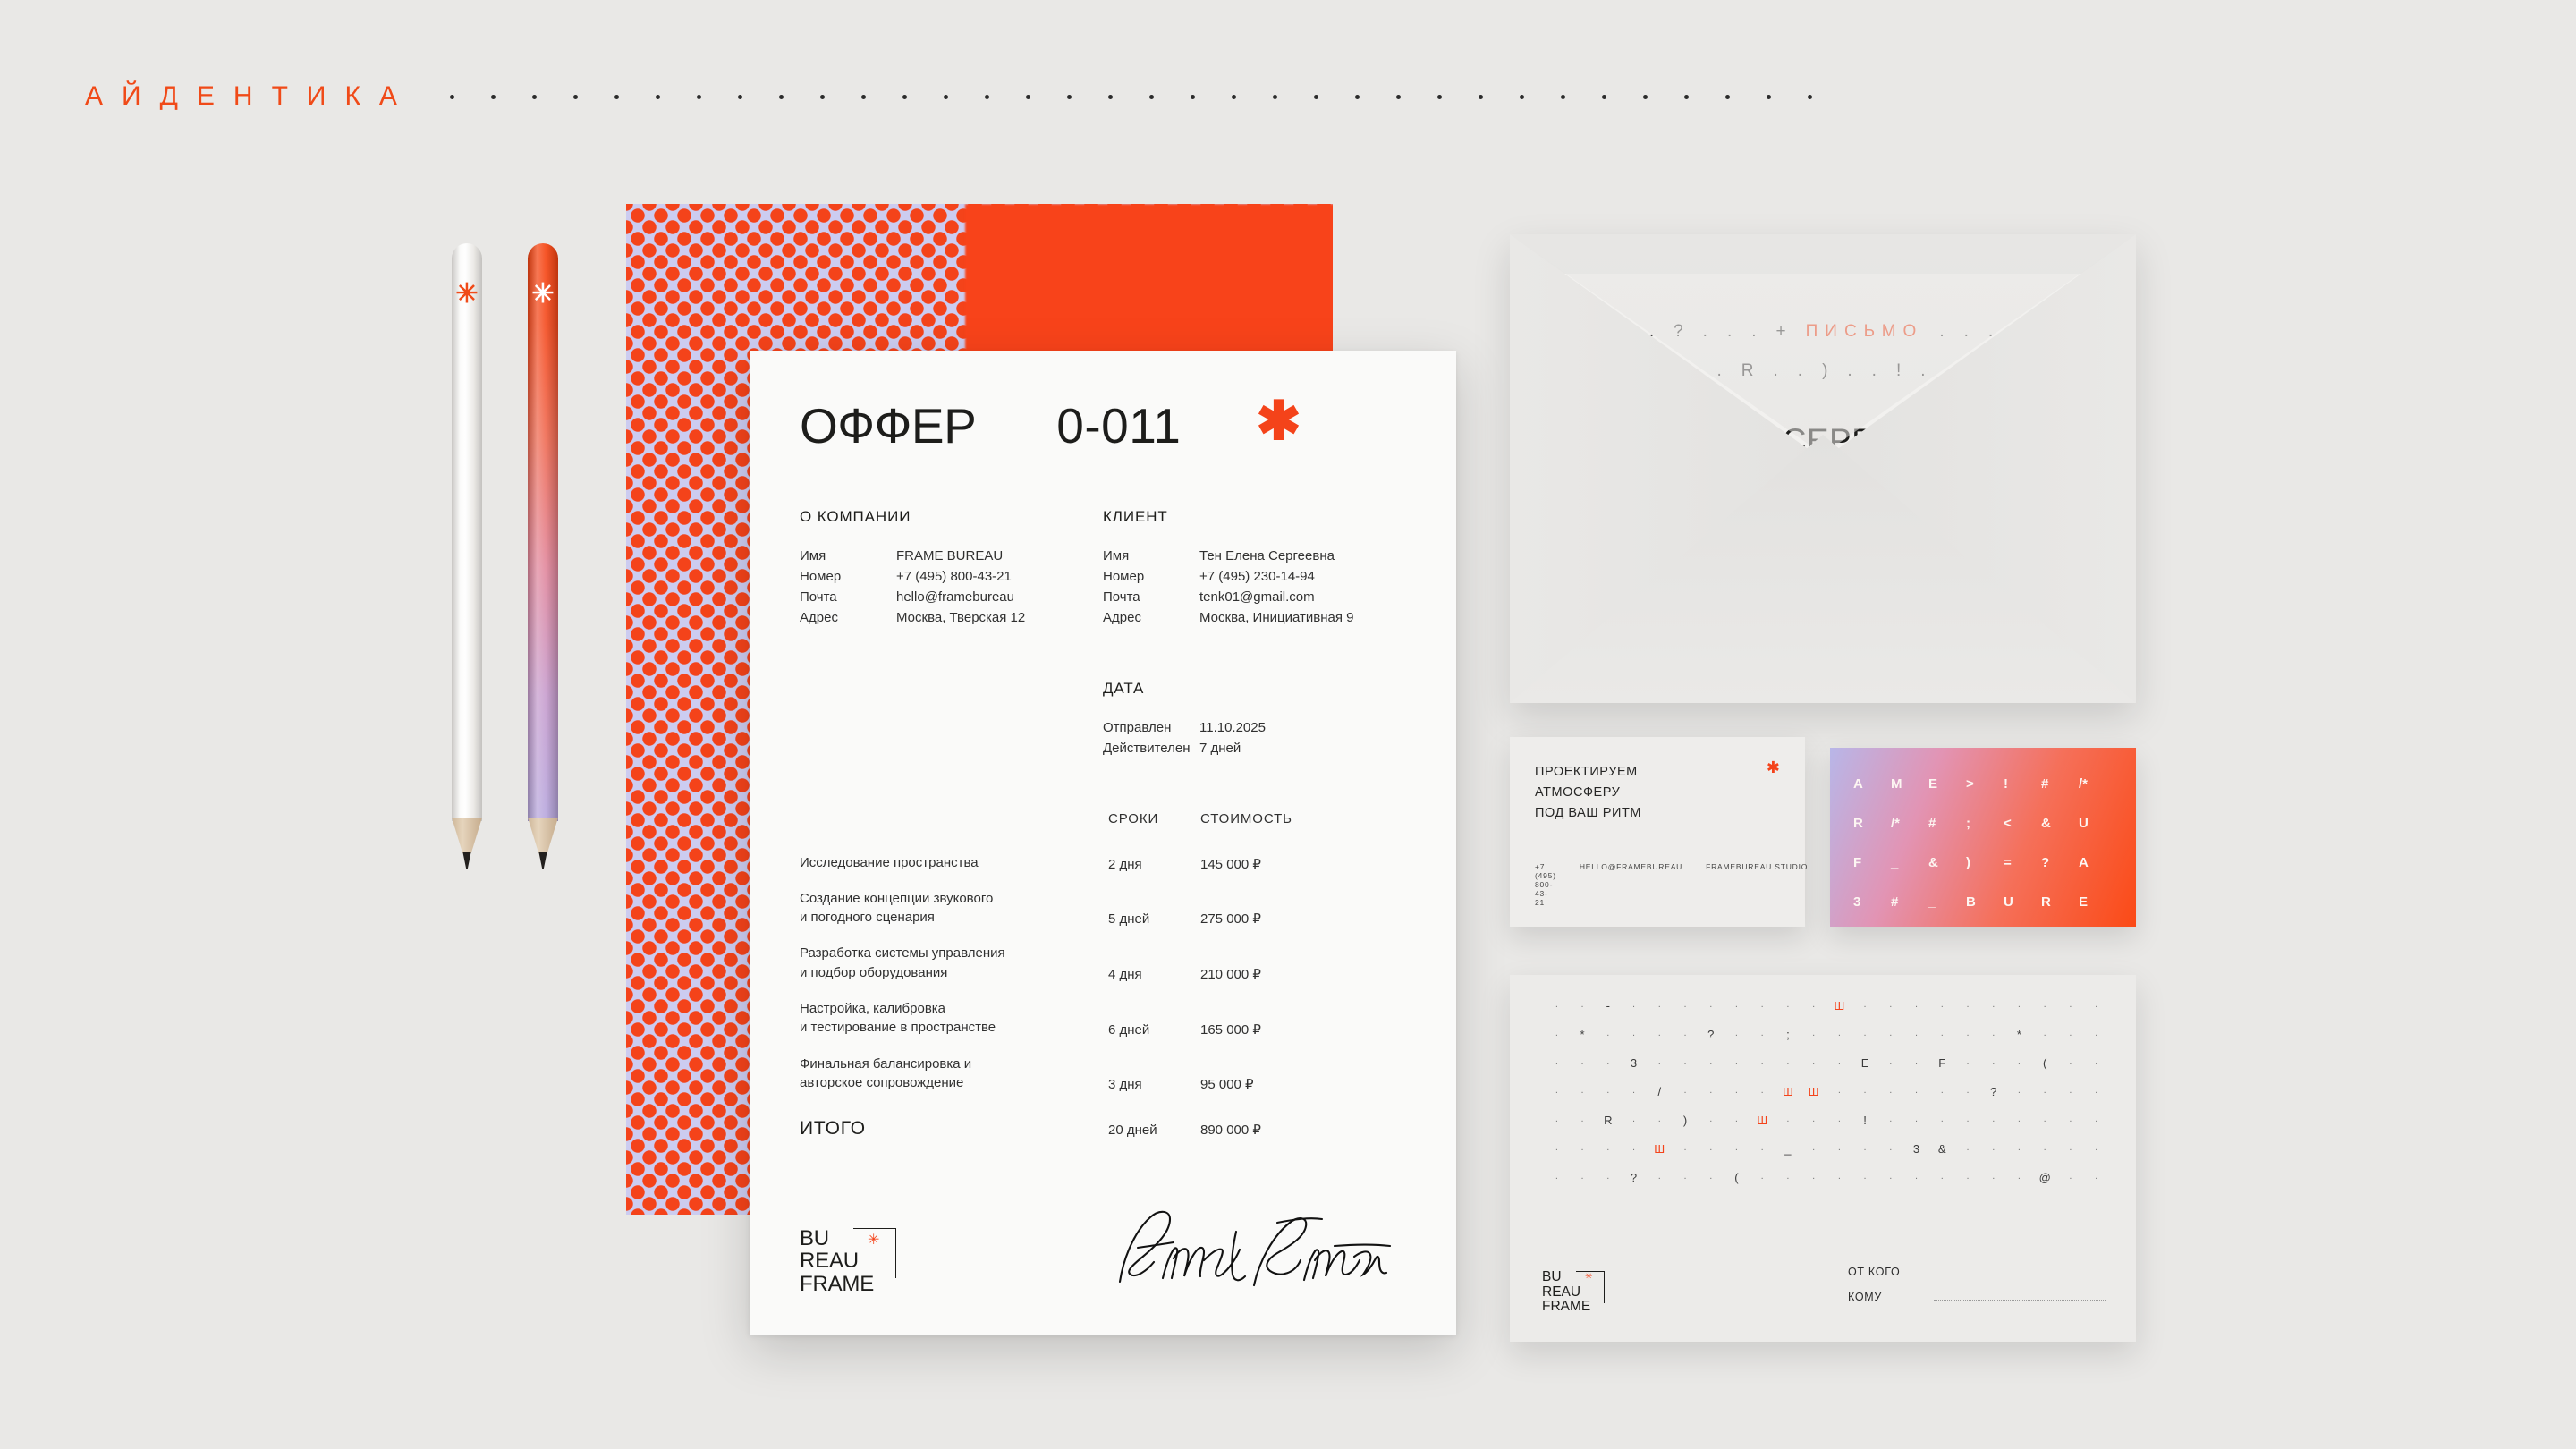  Describe the element at coordinates (1578, 792) in the screenshot. I see `slogan-line-2: АТМОСФЕРУ` at that location.